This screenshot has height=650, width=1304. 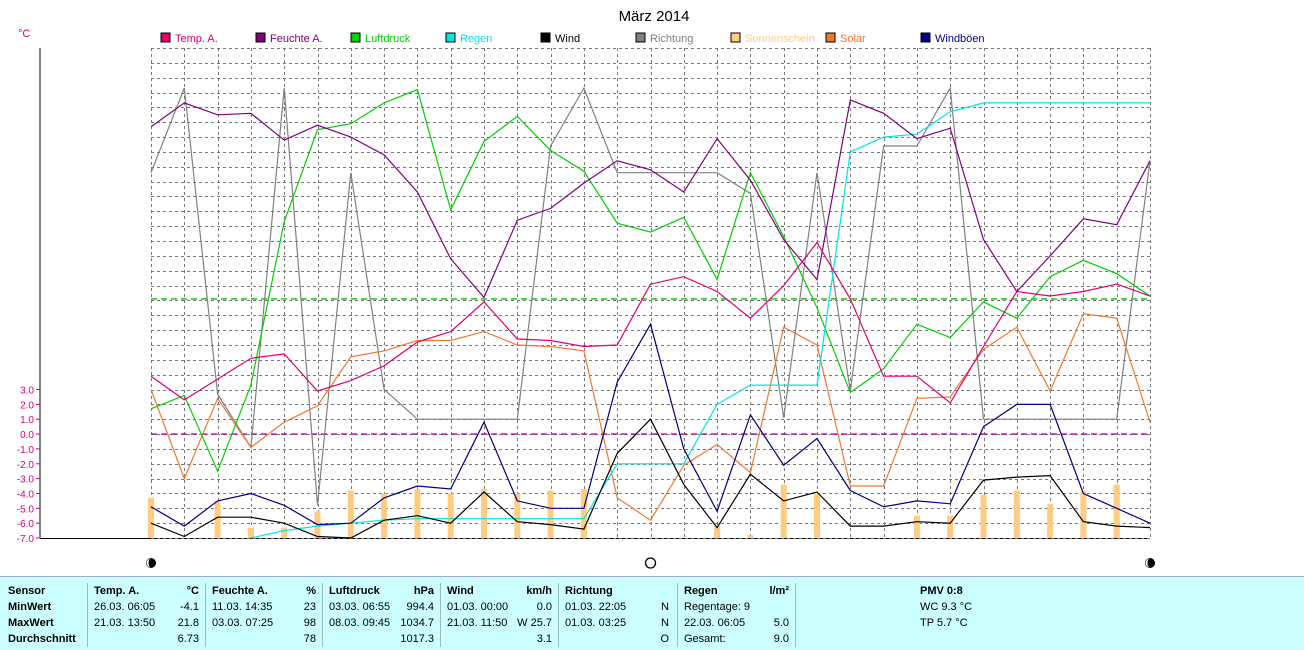 I want to click on wind-min-value: 0.0, so click(x=544, y=607).